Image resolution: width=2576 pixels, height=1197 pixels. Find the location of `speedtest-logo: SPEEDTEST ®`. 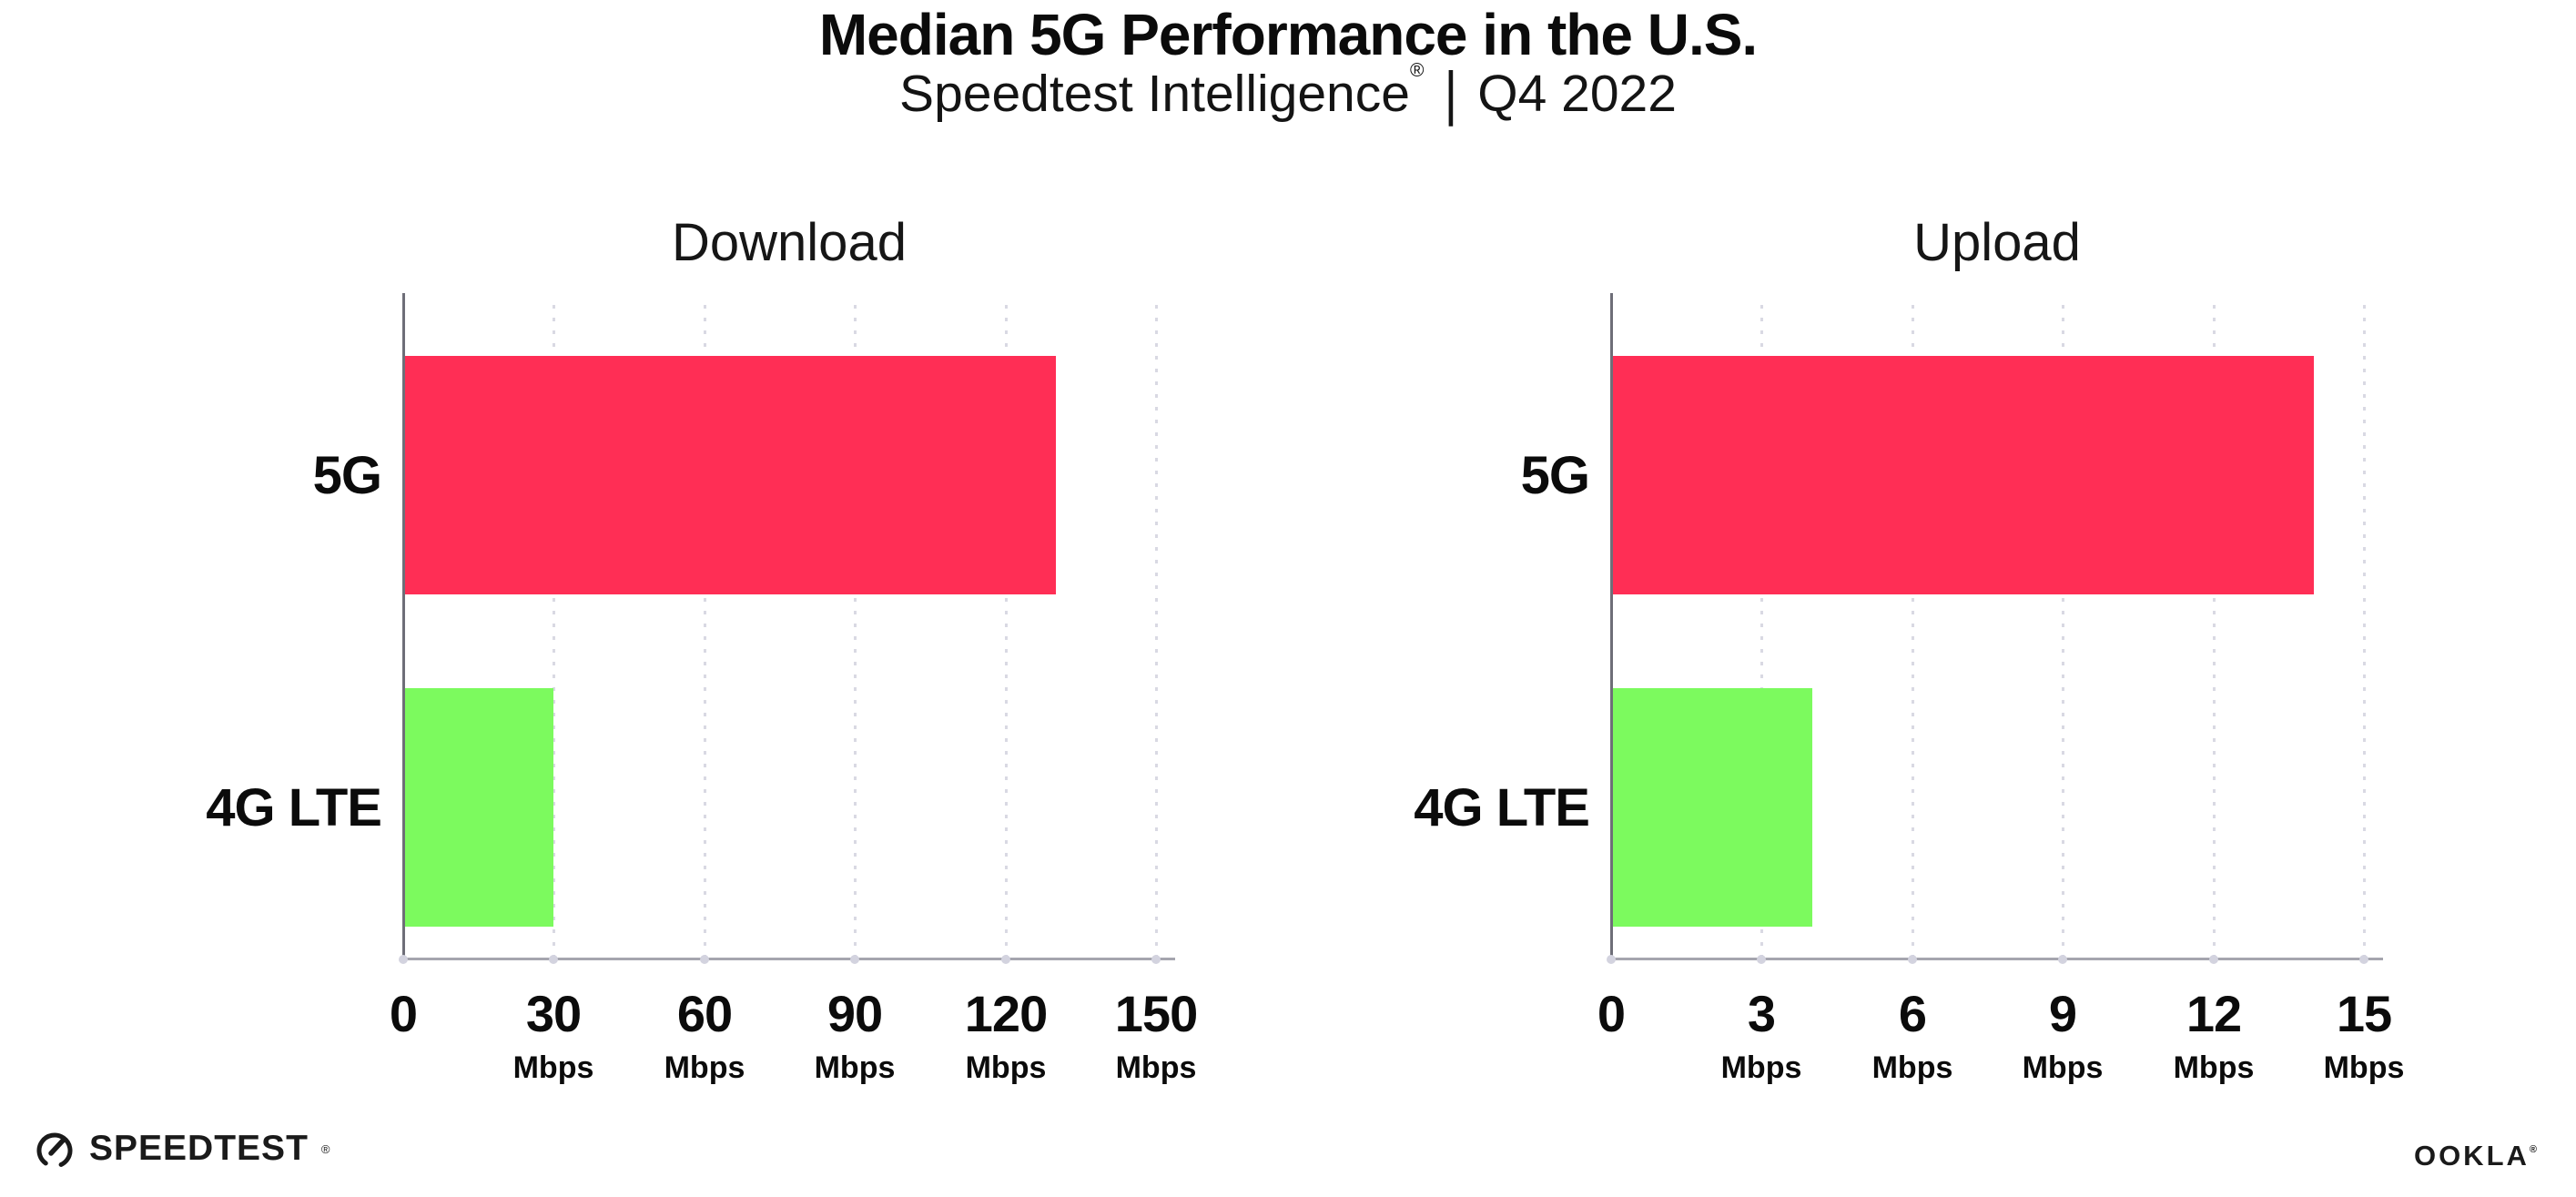

speedtest-logo: SPEEDTEST ® is located at coordinates (181, 1149).